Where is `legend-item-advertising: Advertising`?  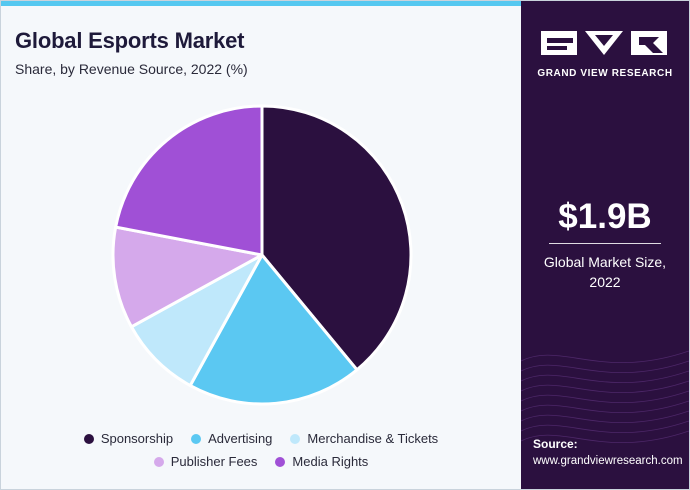 legend-item-advertising: Advertising is located at coordinates (231, 438).